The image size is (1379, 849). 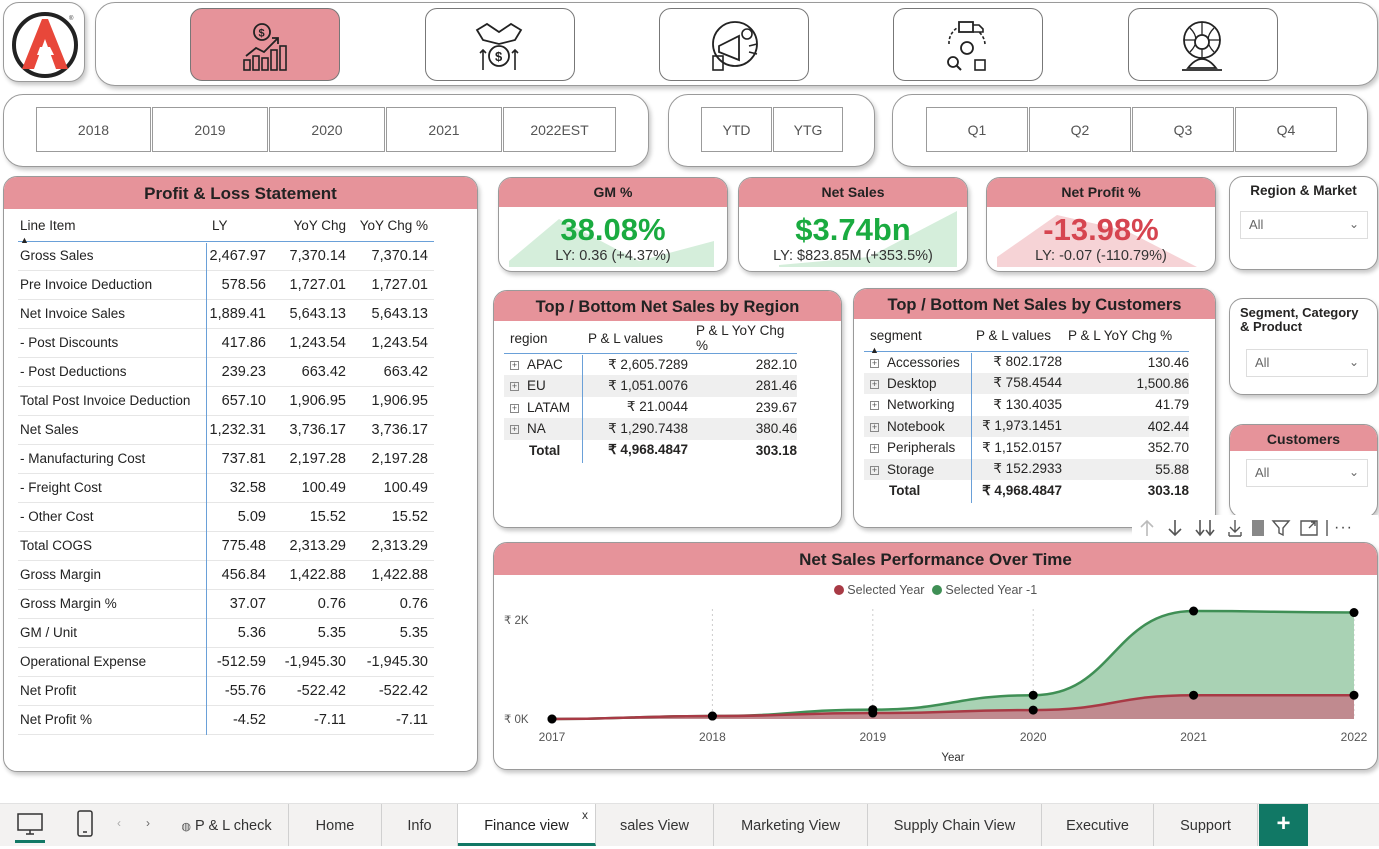 What do you see at coordinates (1014, 336) in the screenshot?
I see `customer-header-values: P & L values` at bounding box center [1014, 336].